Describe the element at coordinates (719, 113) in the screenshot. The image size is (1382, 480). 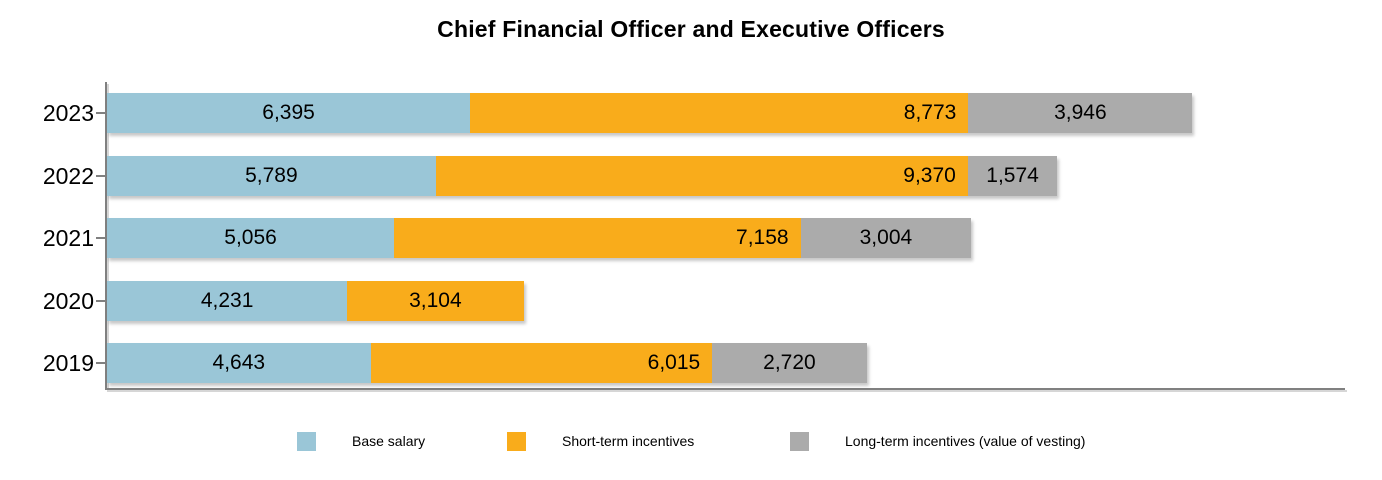
I see `bar-segment: 8,773` at that location.